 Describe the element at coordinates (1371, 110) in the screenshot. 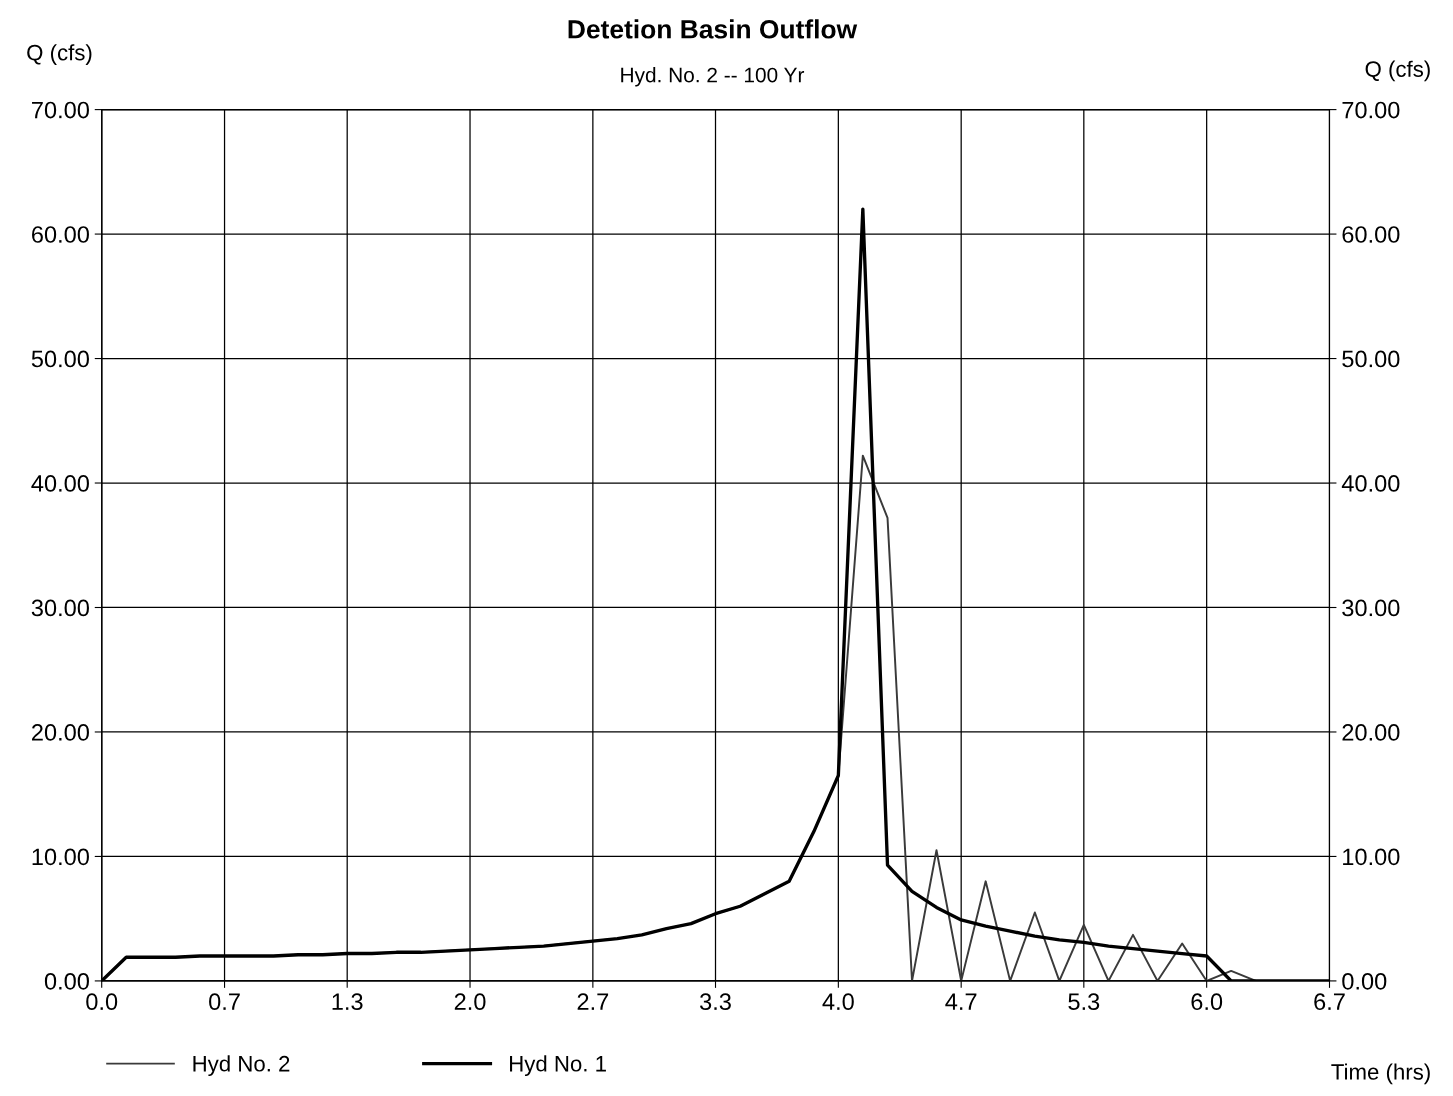

I see `y2-tick-label: 70.00` at that location.